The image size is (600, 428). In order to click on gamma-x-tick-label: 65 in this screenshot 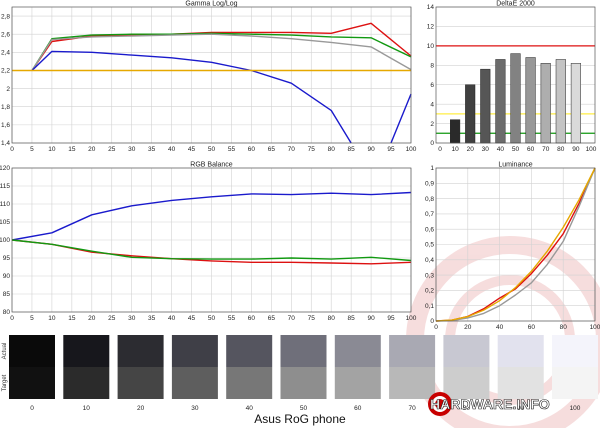, I will do `click(272, 149)`.